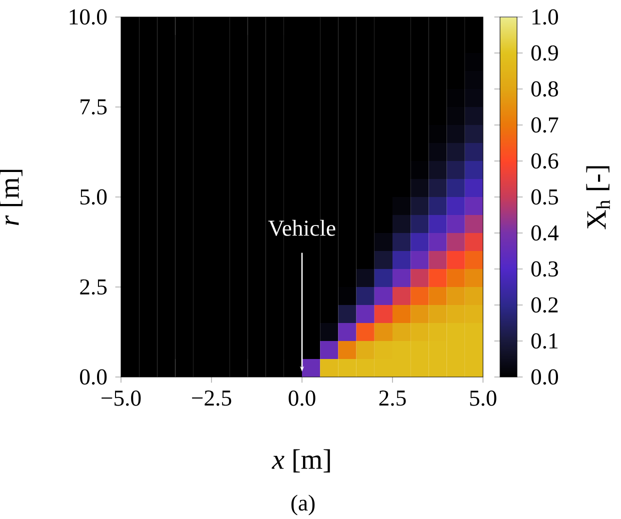 This screenshot has height=519, width=621. Describe the element at coordinates (544, 269) in the screenshot. I see `color-bar-label: 0.3` at that location.